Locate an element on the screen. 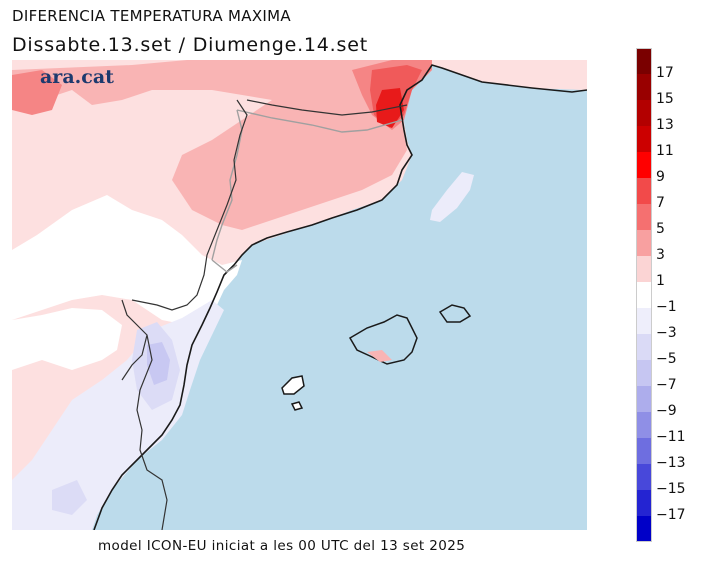 The image size is (720, 571). colorbar-tick-label: −1 is located at coordinates (666, 307).